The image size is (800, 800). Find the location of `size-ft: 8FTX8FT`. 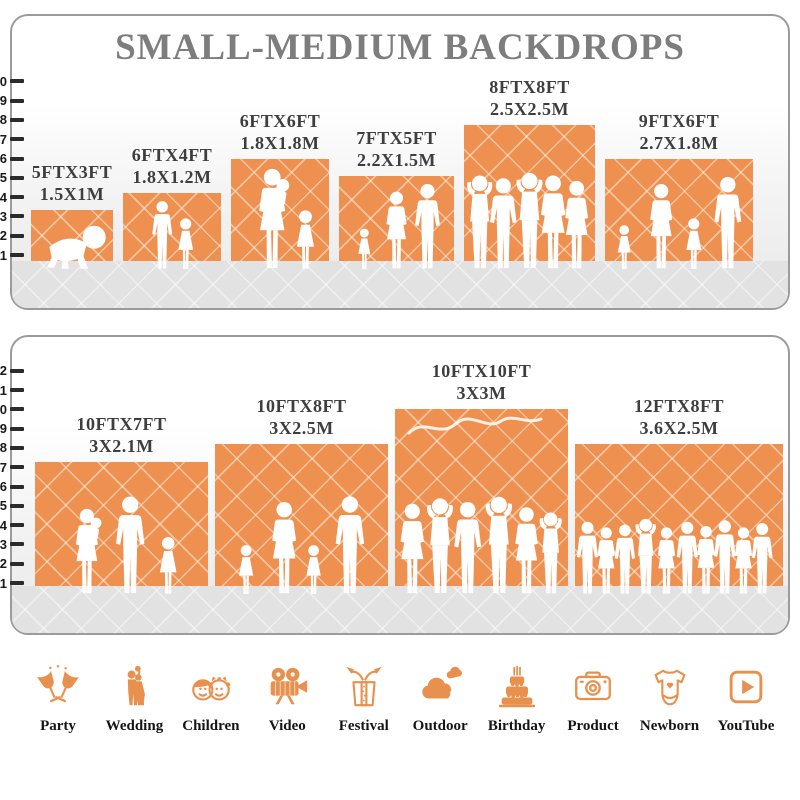

size-ft: 8FTX8FT is located at coordinates (529, 87).